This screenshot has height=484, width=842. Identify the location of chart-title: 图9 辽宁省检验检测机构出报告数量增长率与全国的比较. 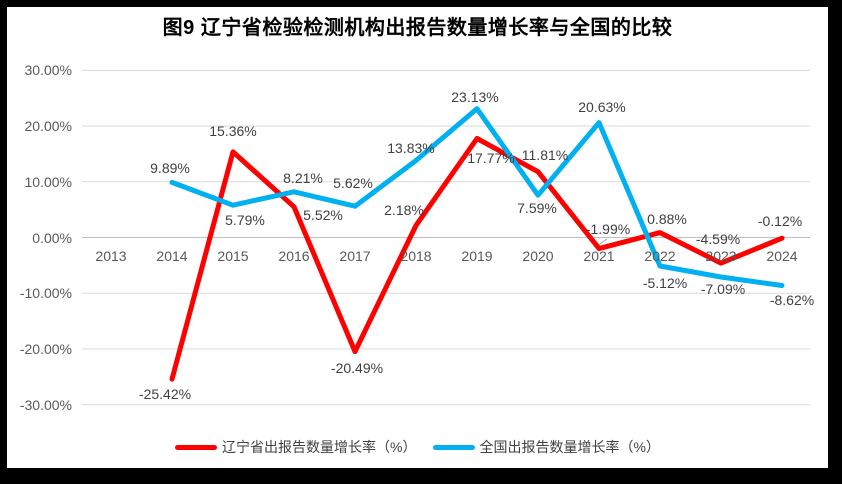
(417, 28).